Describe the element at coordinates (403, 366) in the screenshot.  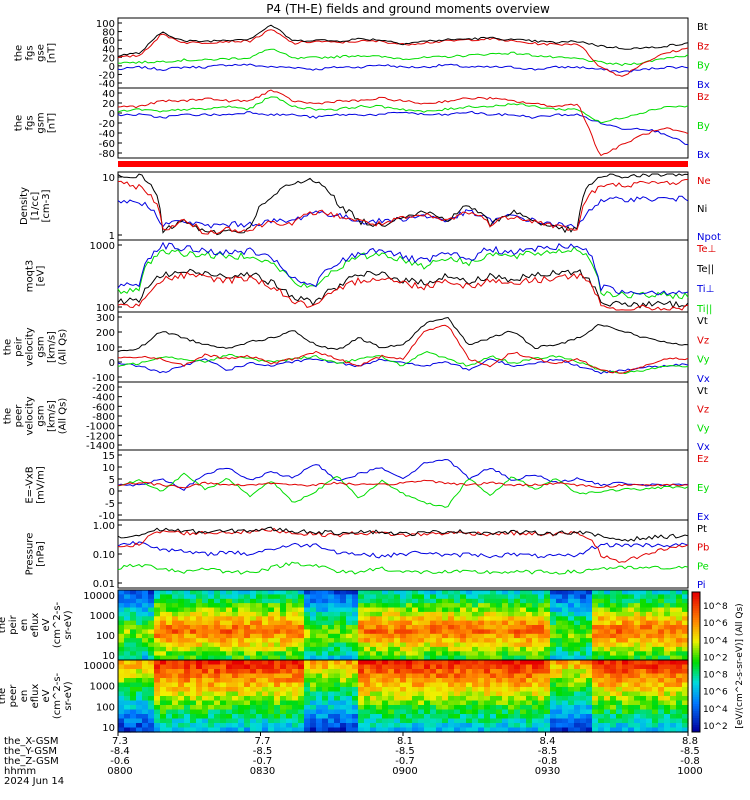
I see `series-line-Vx` at that location.